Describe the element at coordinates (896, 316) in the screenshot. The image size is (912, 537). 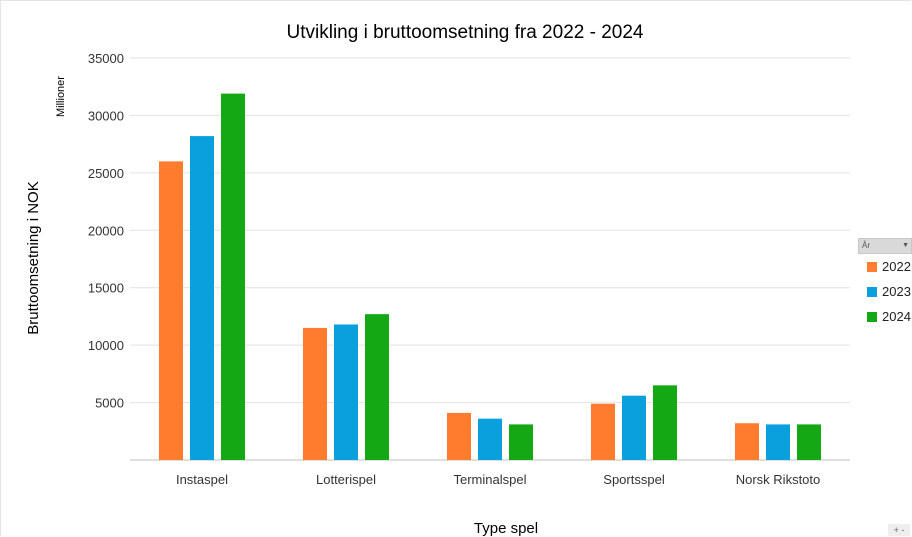
I see `legend-label-2024: 2024` at that location.